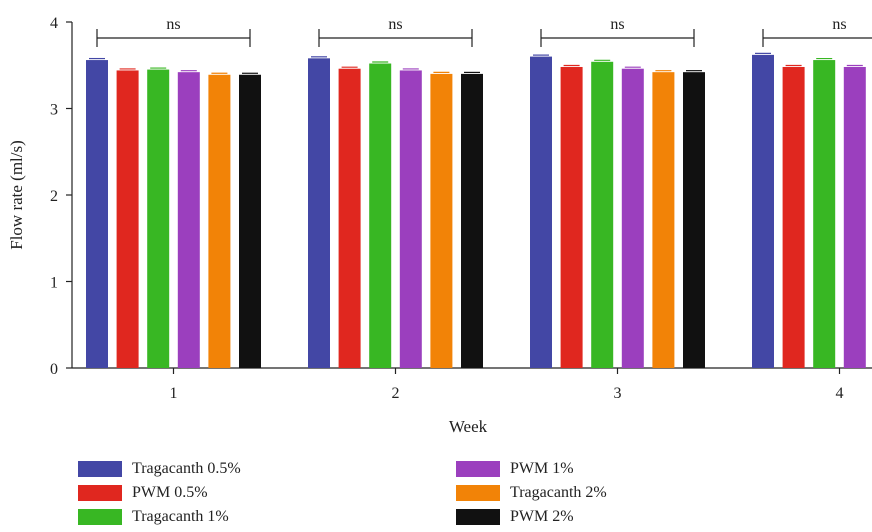 The width and height of the screenshot is (872, 532). I want to click on x-tick-label: 3, so click(618, 393).